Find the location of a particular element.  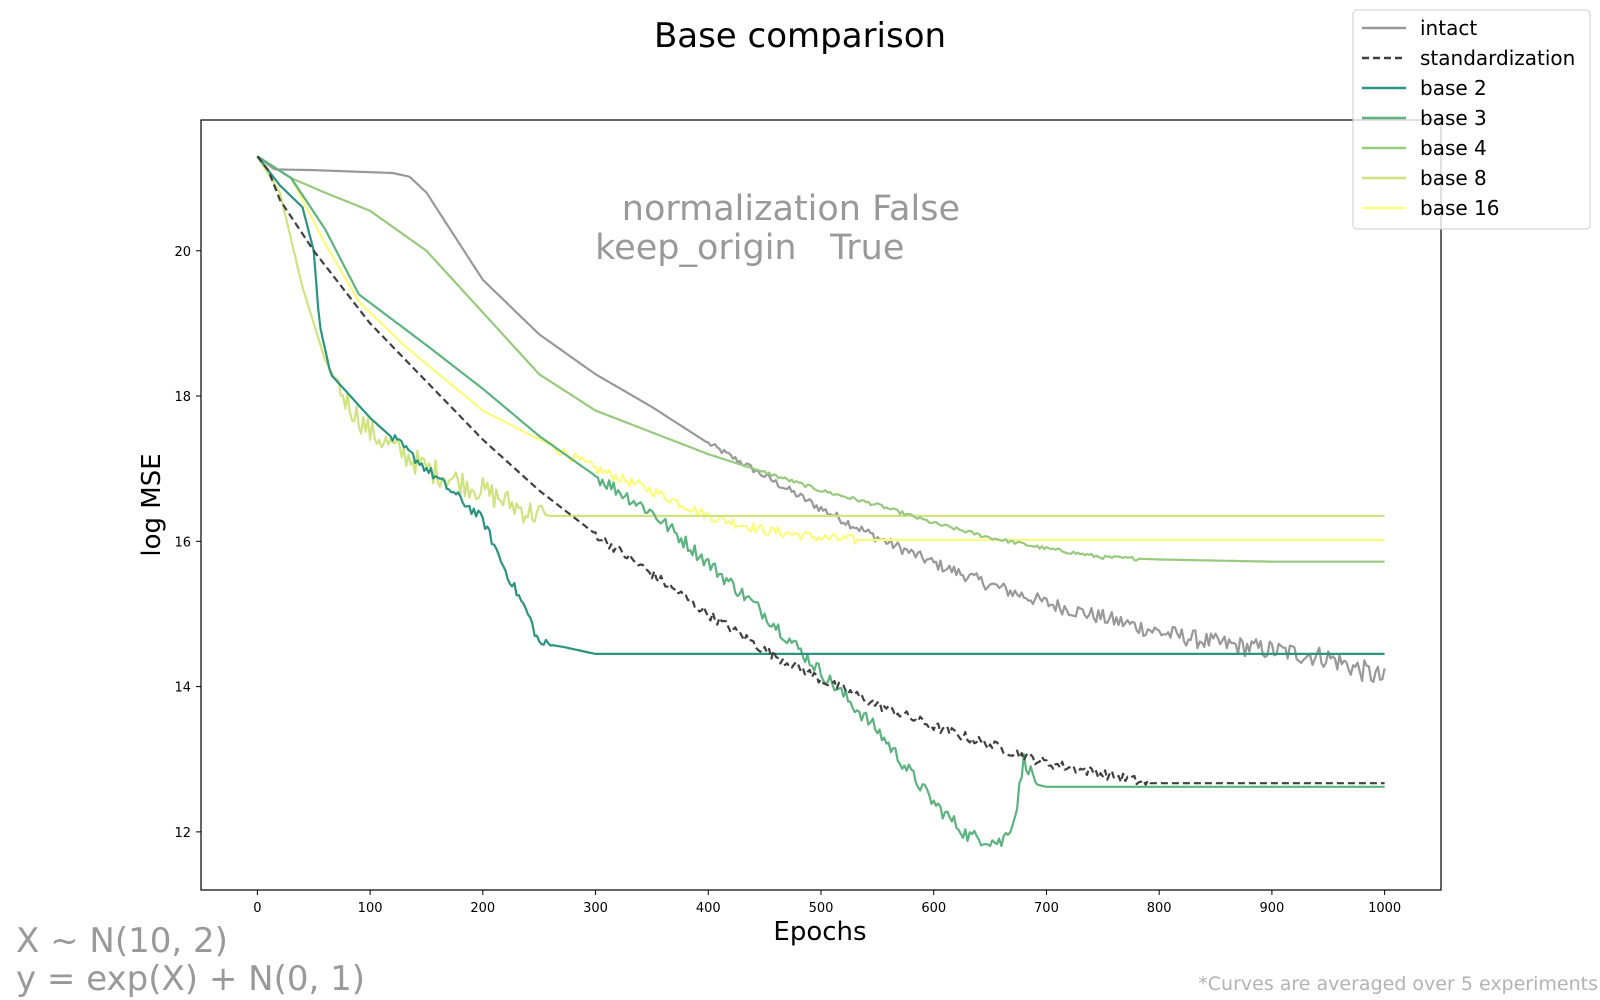

x-tick-label: 200 is located at coordinates (482, 908).